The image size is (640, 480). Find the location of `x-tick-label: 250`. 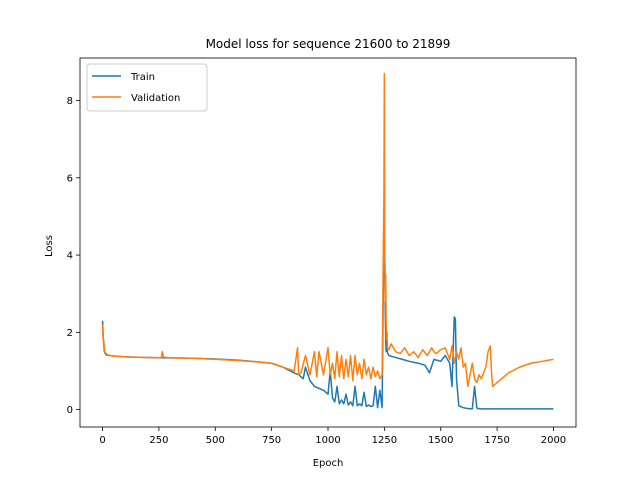

x-tick-label: 250 is located at coordinates (158, 440).